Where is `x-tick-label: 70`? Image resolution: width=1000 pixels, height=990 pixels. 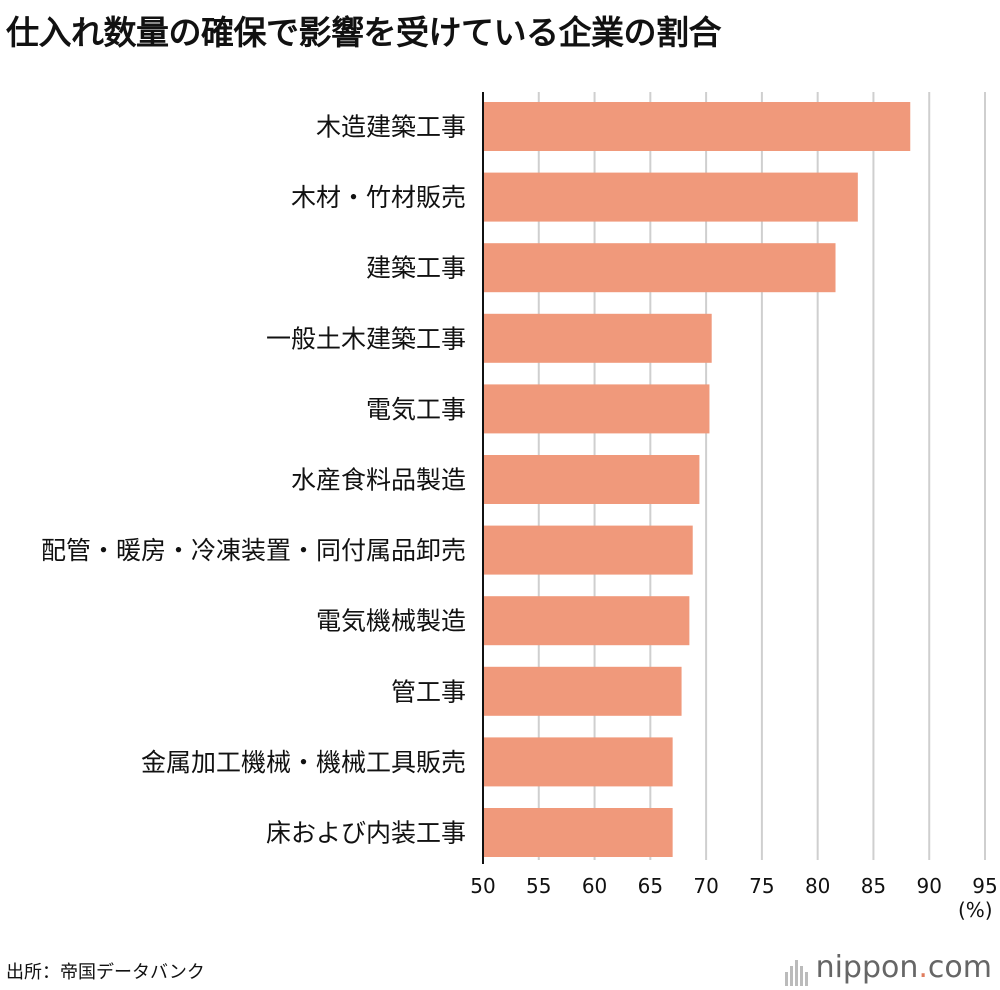 x-tick-label: 70 is located at coordinates (705, 886).